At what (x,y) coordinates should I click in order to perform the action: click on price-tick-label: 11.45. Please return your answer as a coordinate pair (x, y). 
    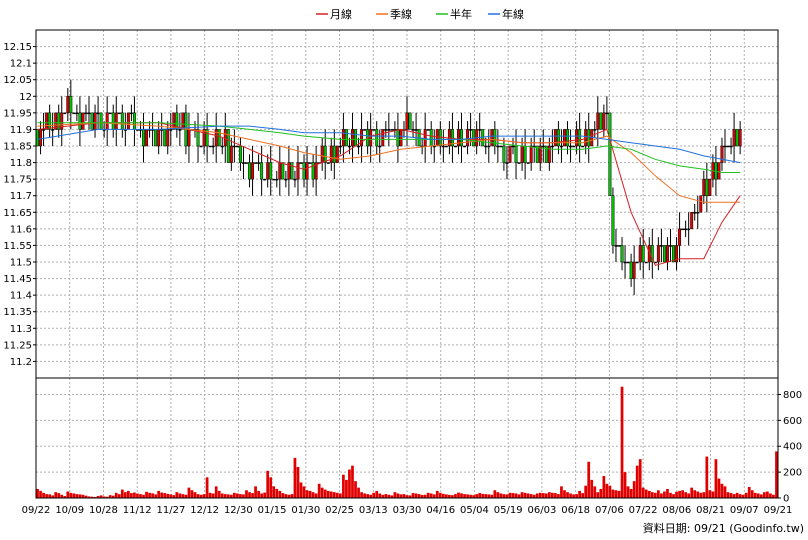
    Looking at the image, I should click on (17, 279).